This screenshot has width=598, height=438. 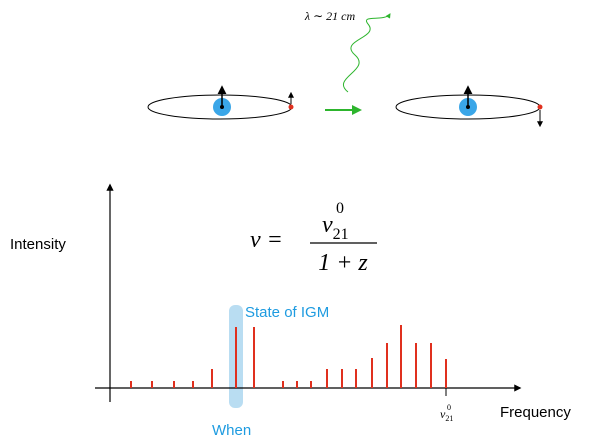 I want to click on formula-denominator: 1 + z, so click(x=343, y=263).